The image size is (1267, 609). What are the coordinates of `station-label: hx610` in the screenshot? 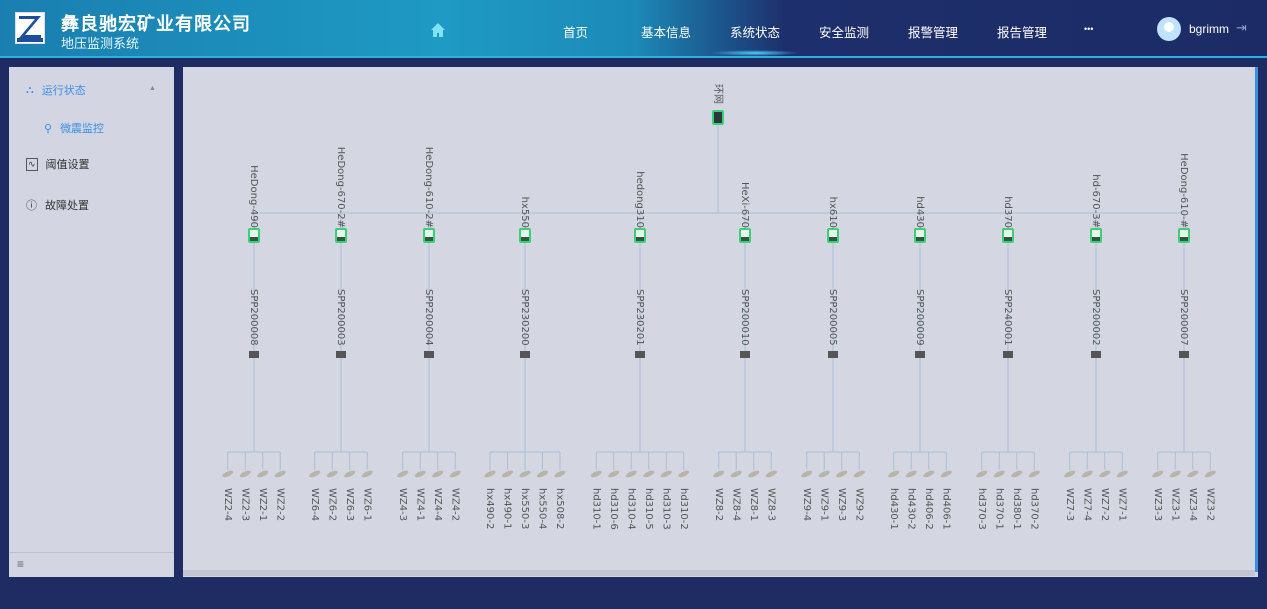 It's located at (832, 212).